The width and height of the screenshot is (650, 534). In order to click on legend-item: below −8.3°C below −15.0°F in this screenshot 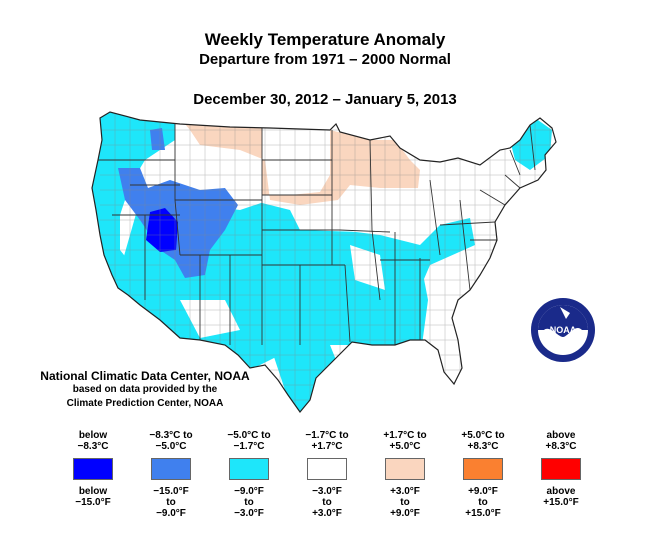, I will do `click(93, 469)`.